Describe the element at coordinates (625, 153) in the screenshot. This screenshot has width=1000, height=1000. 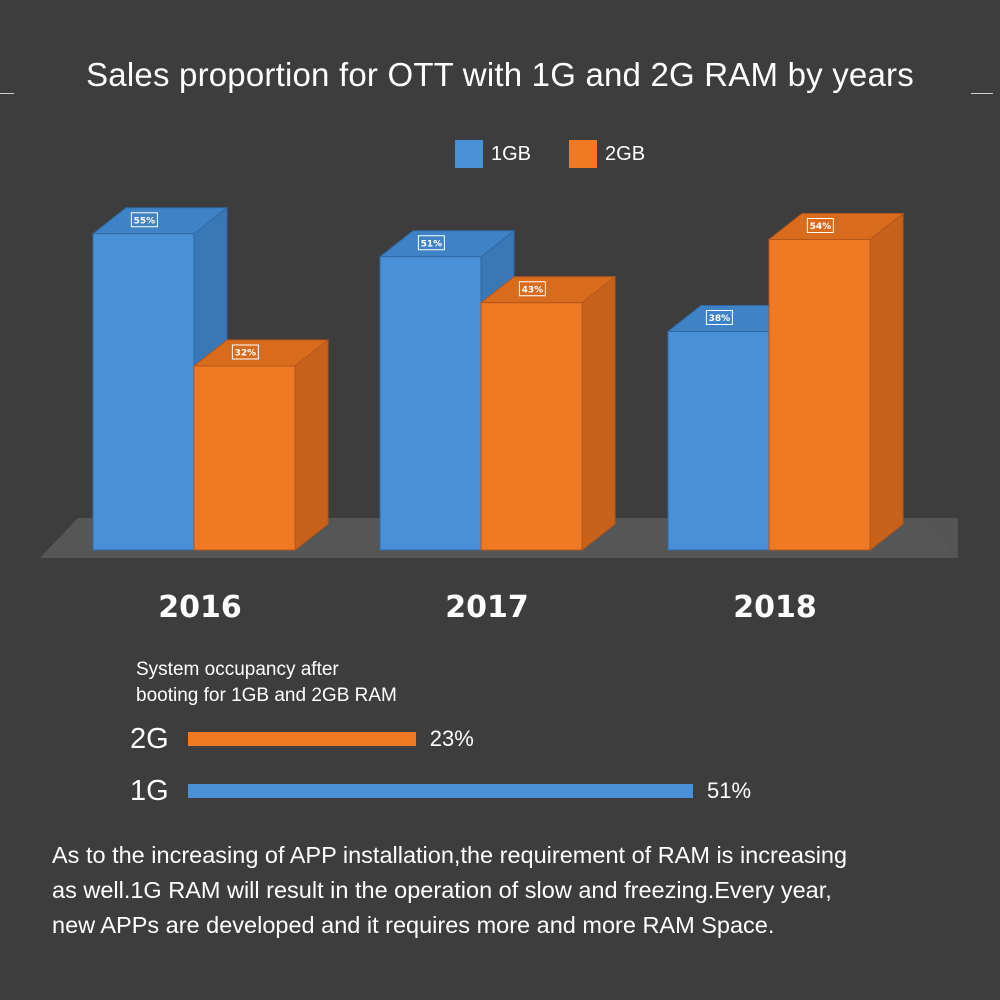
I see `legend-label-2gb: 2GB` at that location.